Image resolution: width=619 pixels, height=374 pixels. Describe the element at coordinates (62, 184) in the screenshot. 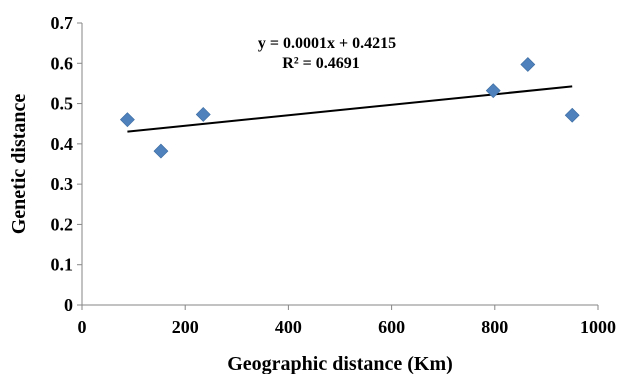

I see `y-tick-label: 0.3` at that location.